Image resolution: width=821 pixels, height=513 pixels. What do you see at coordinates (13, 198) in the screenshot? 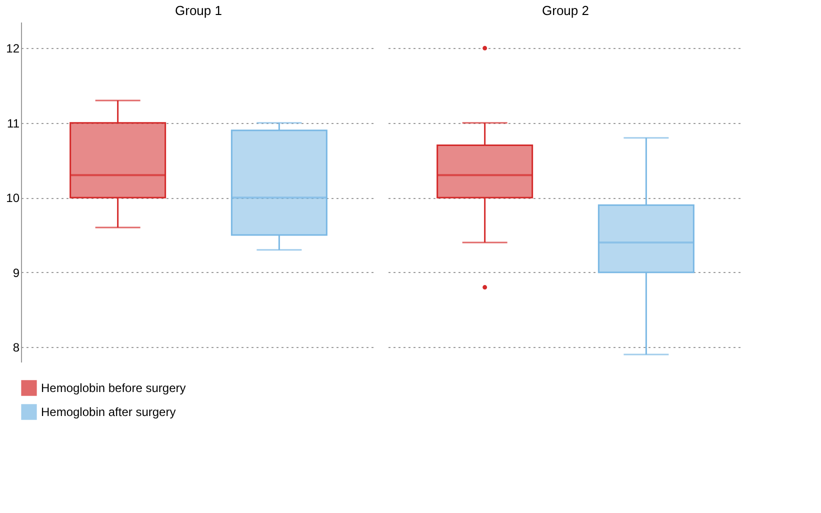
I see `y-tick-label: 10` at bounding box center [13, 198].